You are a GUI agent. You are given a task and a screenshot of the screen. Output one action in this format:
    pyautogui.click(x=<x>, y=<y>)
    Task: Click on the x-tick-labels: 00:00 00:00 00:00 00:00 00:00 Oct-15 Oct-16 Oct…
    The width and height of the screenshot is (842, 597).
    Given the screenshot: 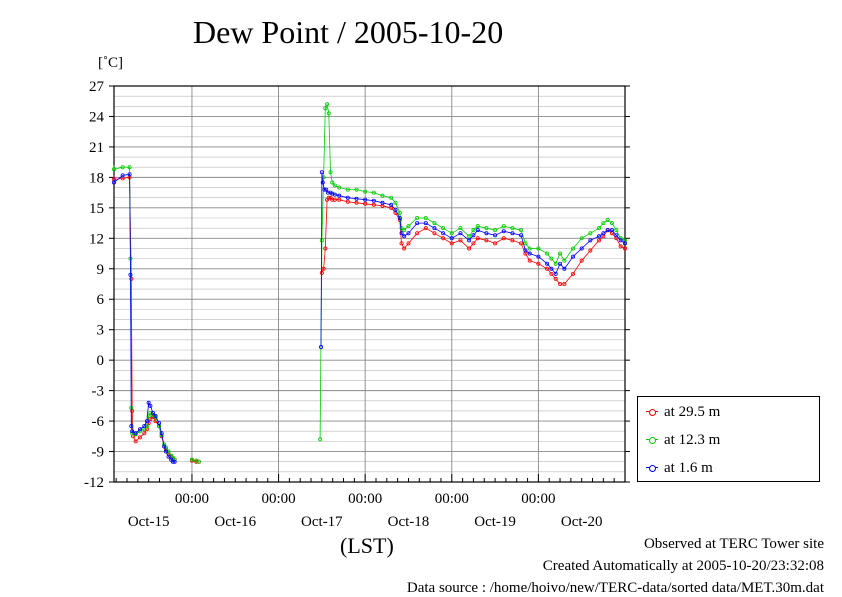 What is the action you would take?
    pyautogui.click(x=365, y=510)
    